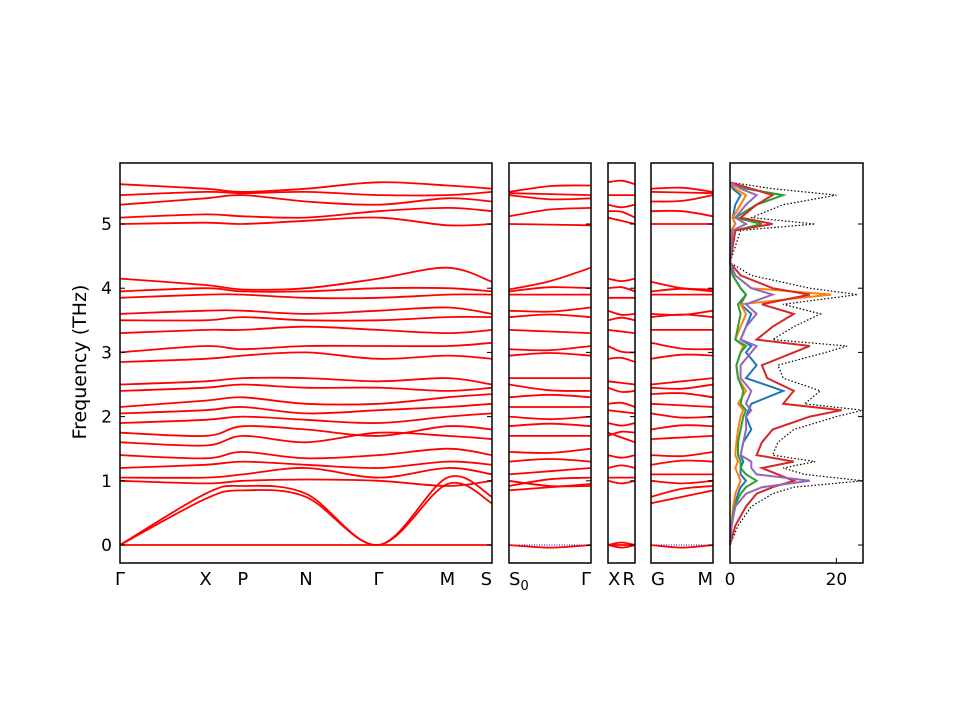 The image size is (960, 724). Describe the element at coordinates (658, 579) in the screenshot. I see `kpoint-label: G` at that location.